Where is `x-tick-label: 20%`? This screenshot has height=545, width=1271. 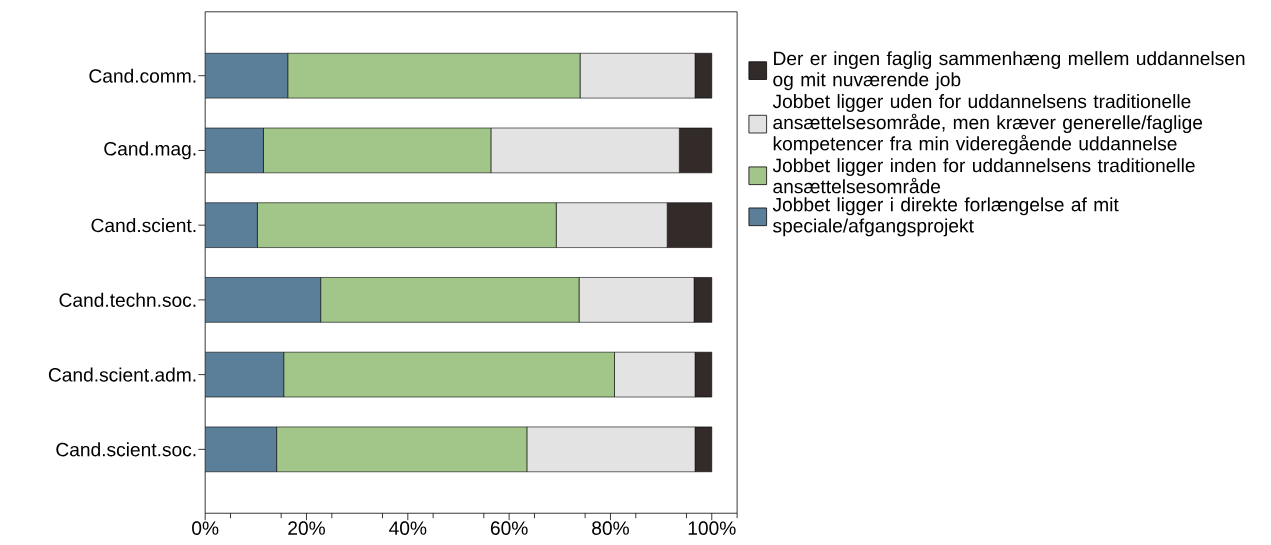
x-tick-label: 20% is located at coordinates (306, 528).